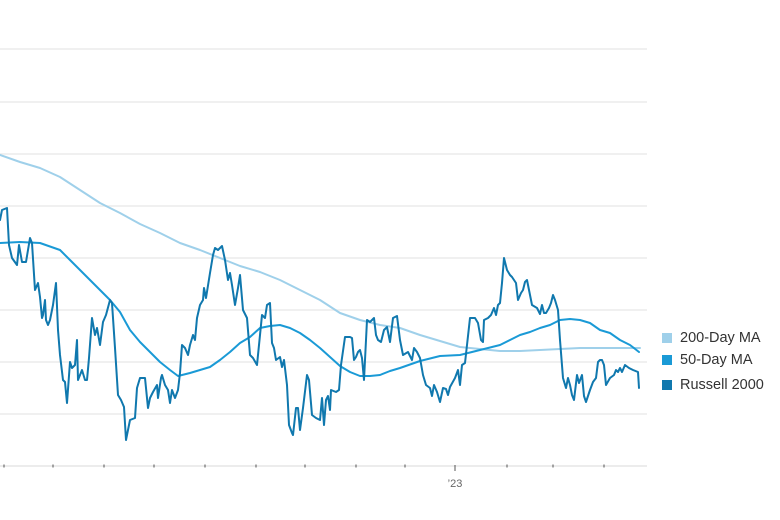 This screenshot has height=520, width=780. Describe the element at coordinates (722, 385) in the screenshot. I see `legend-label: Russell 2000` at that location.